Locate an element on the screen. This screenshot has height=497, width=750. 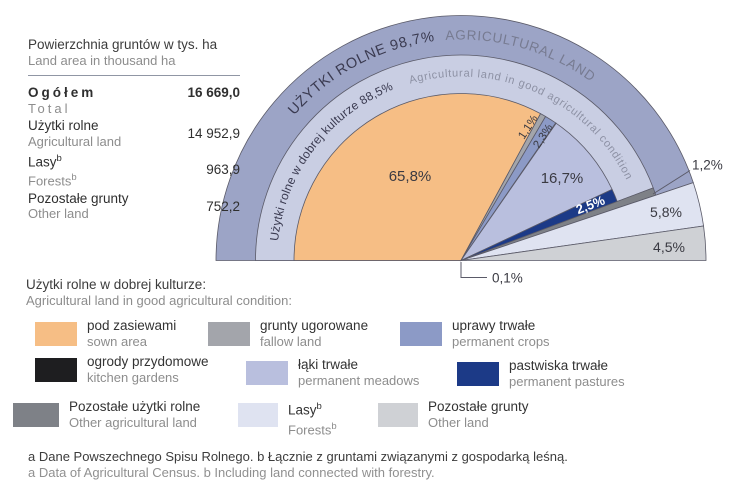
slice-sown-area is located at coordinates (417, 177).